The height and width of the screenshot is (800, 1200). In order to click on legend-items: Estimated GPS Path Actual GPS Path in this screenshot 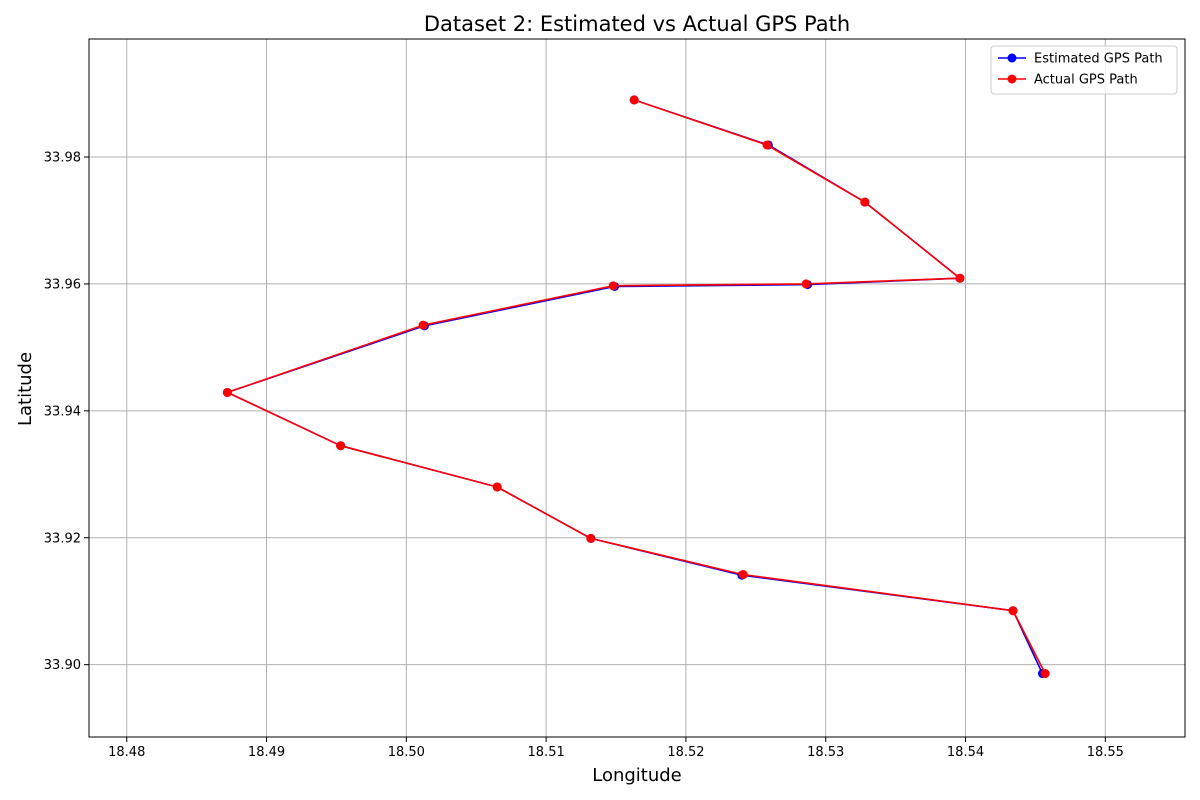, I will do `click(1080, 70)`.